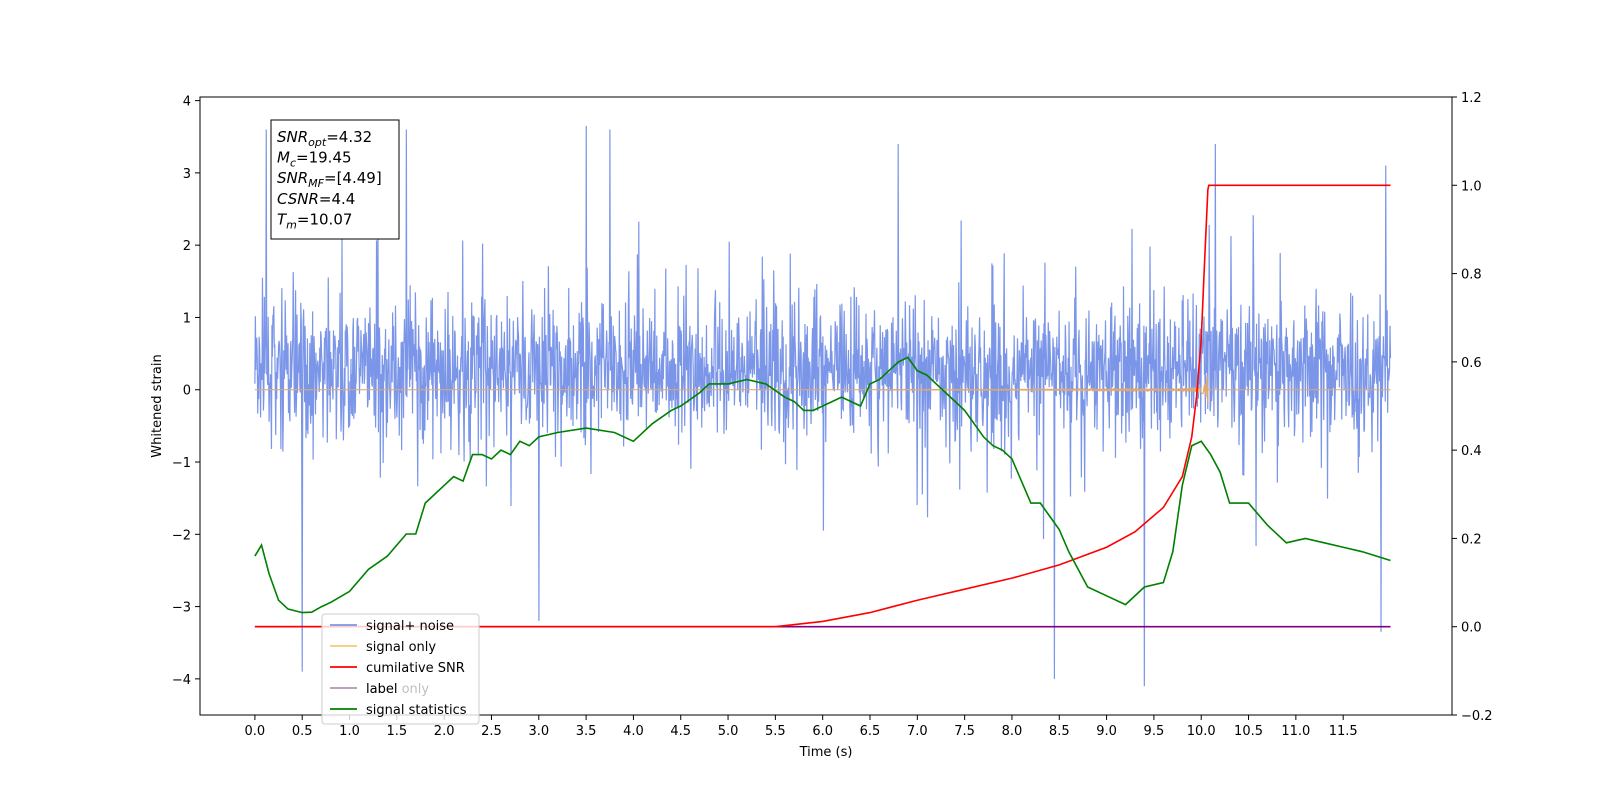  What do you see at coordinates (314, 220) in the screenshot?
I see `stats-line: Tm=10.07` at bounding box center [314, 220].